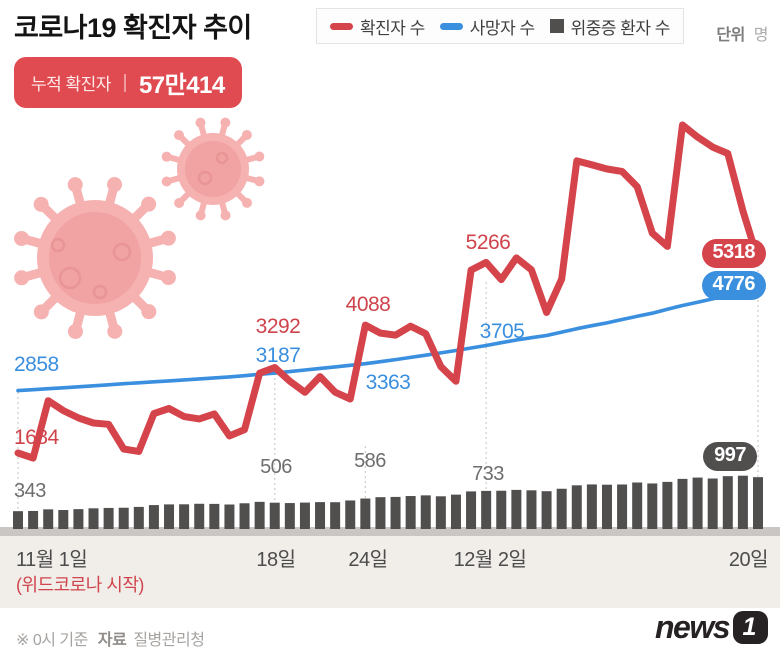 This screenshot has height=663, width=780. I want to click on cumulative-label: 누적 확진자, so click(71, 84).